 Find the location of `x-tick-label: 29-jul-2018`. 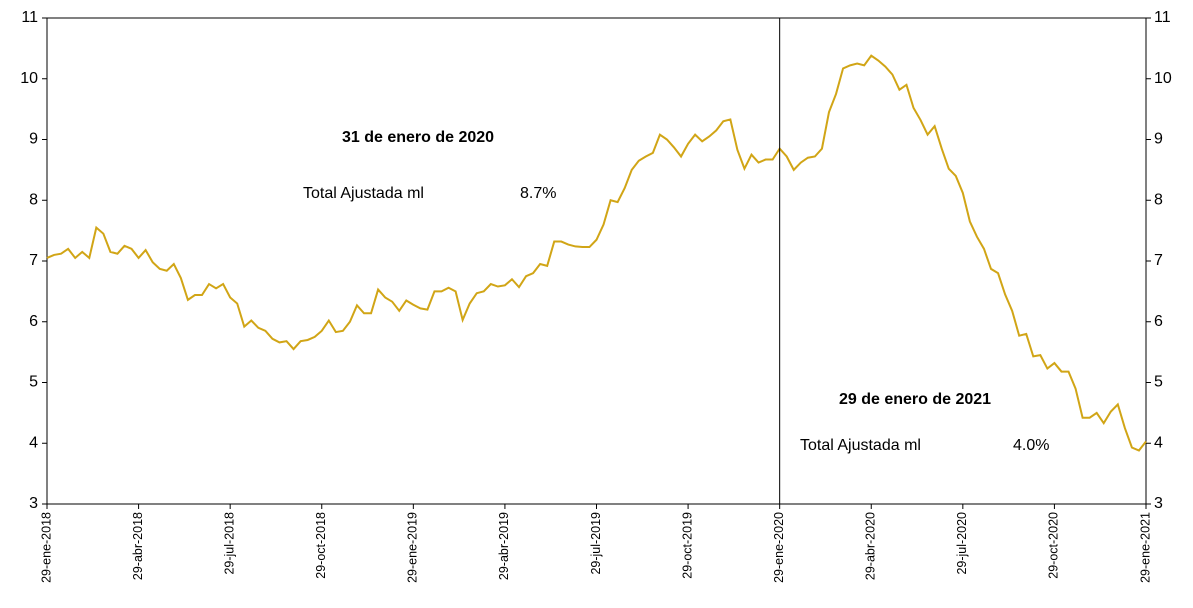

x-tick-label: 29-jul-2018 is located at coordinates (229, 543).